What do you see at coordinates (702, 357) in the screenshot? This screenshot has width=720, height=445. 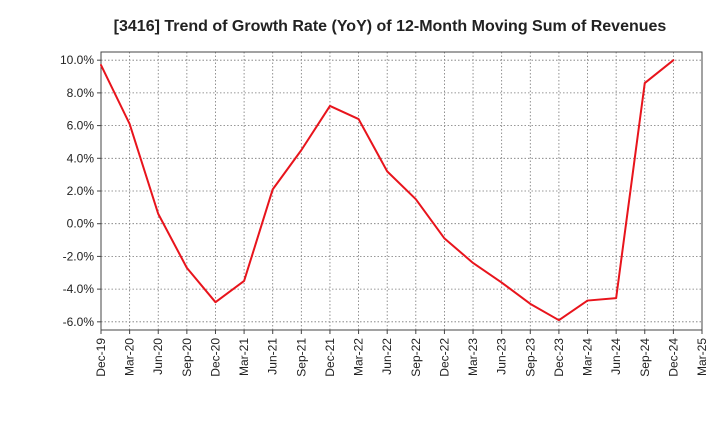 I see `x-tick-label: Mar-25` at bounding box center [702, 357].